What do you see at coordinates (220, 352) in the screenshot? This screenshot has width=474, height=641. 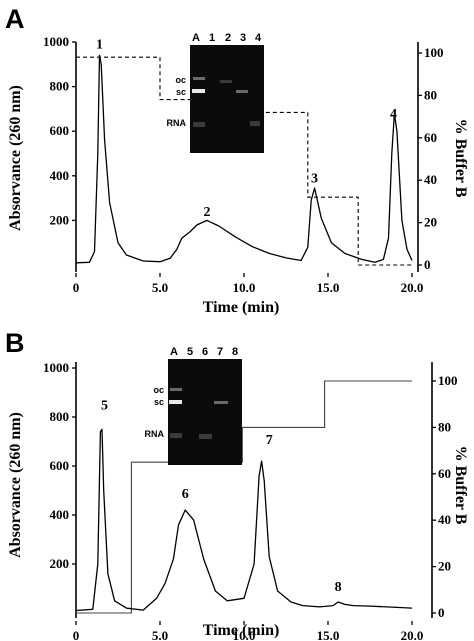 I see `gel-lane-label: 7` at bounding box center [220, 352].